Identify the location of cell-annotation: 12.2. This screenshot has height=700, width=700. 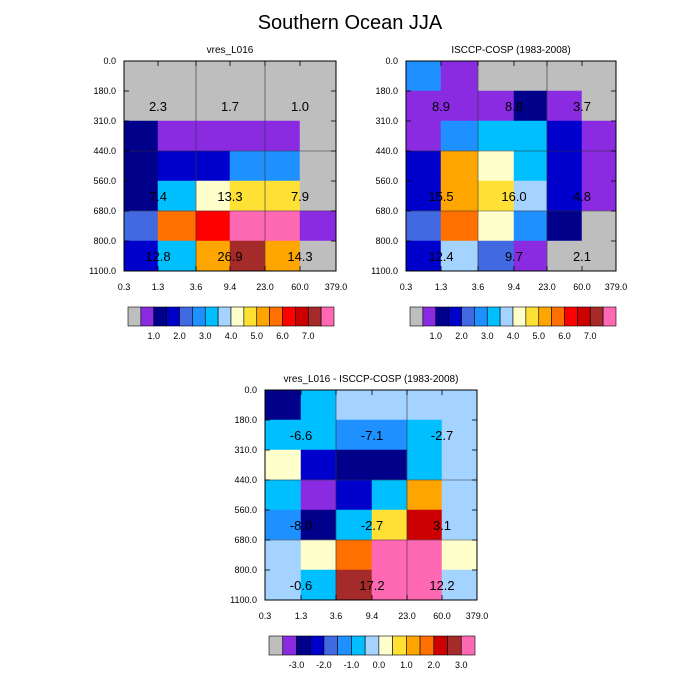
(441, 585).